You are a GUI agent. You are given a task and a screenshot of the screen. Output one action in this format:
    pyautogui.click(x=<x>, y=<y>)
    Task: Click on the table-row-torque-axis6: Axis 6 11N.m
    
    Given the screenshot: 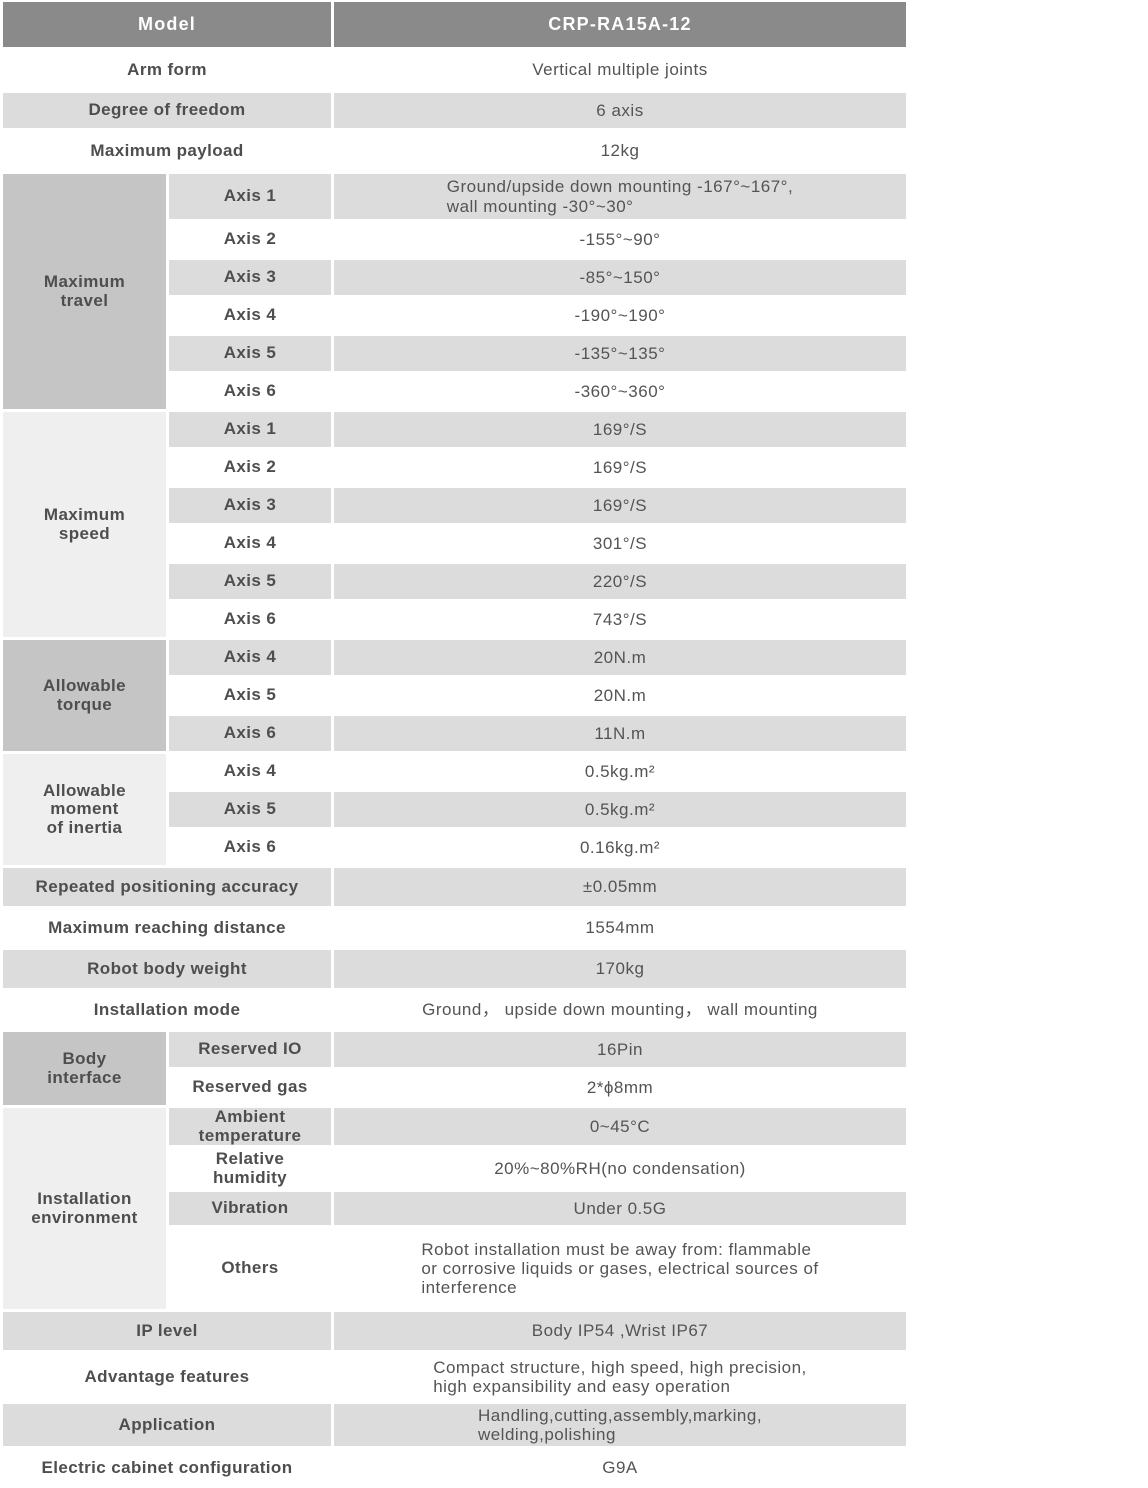 What is the action you would take?
    pyautogui.click(x=537, y=733)
    